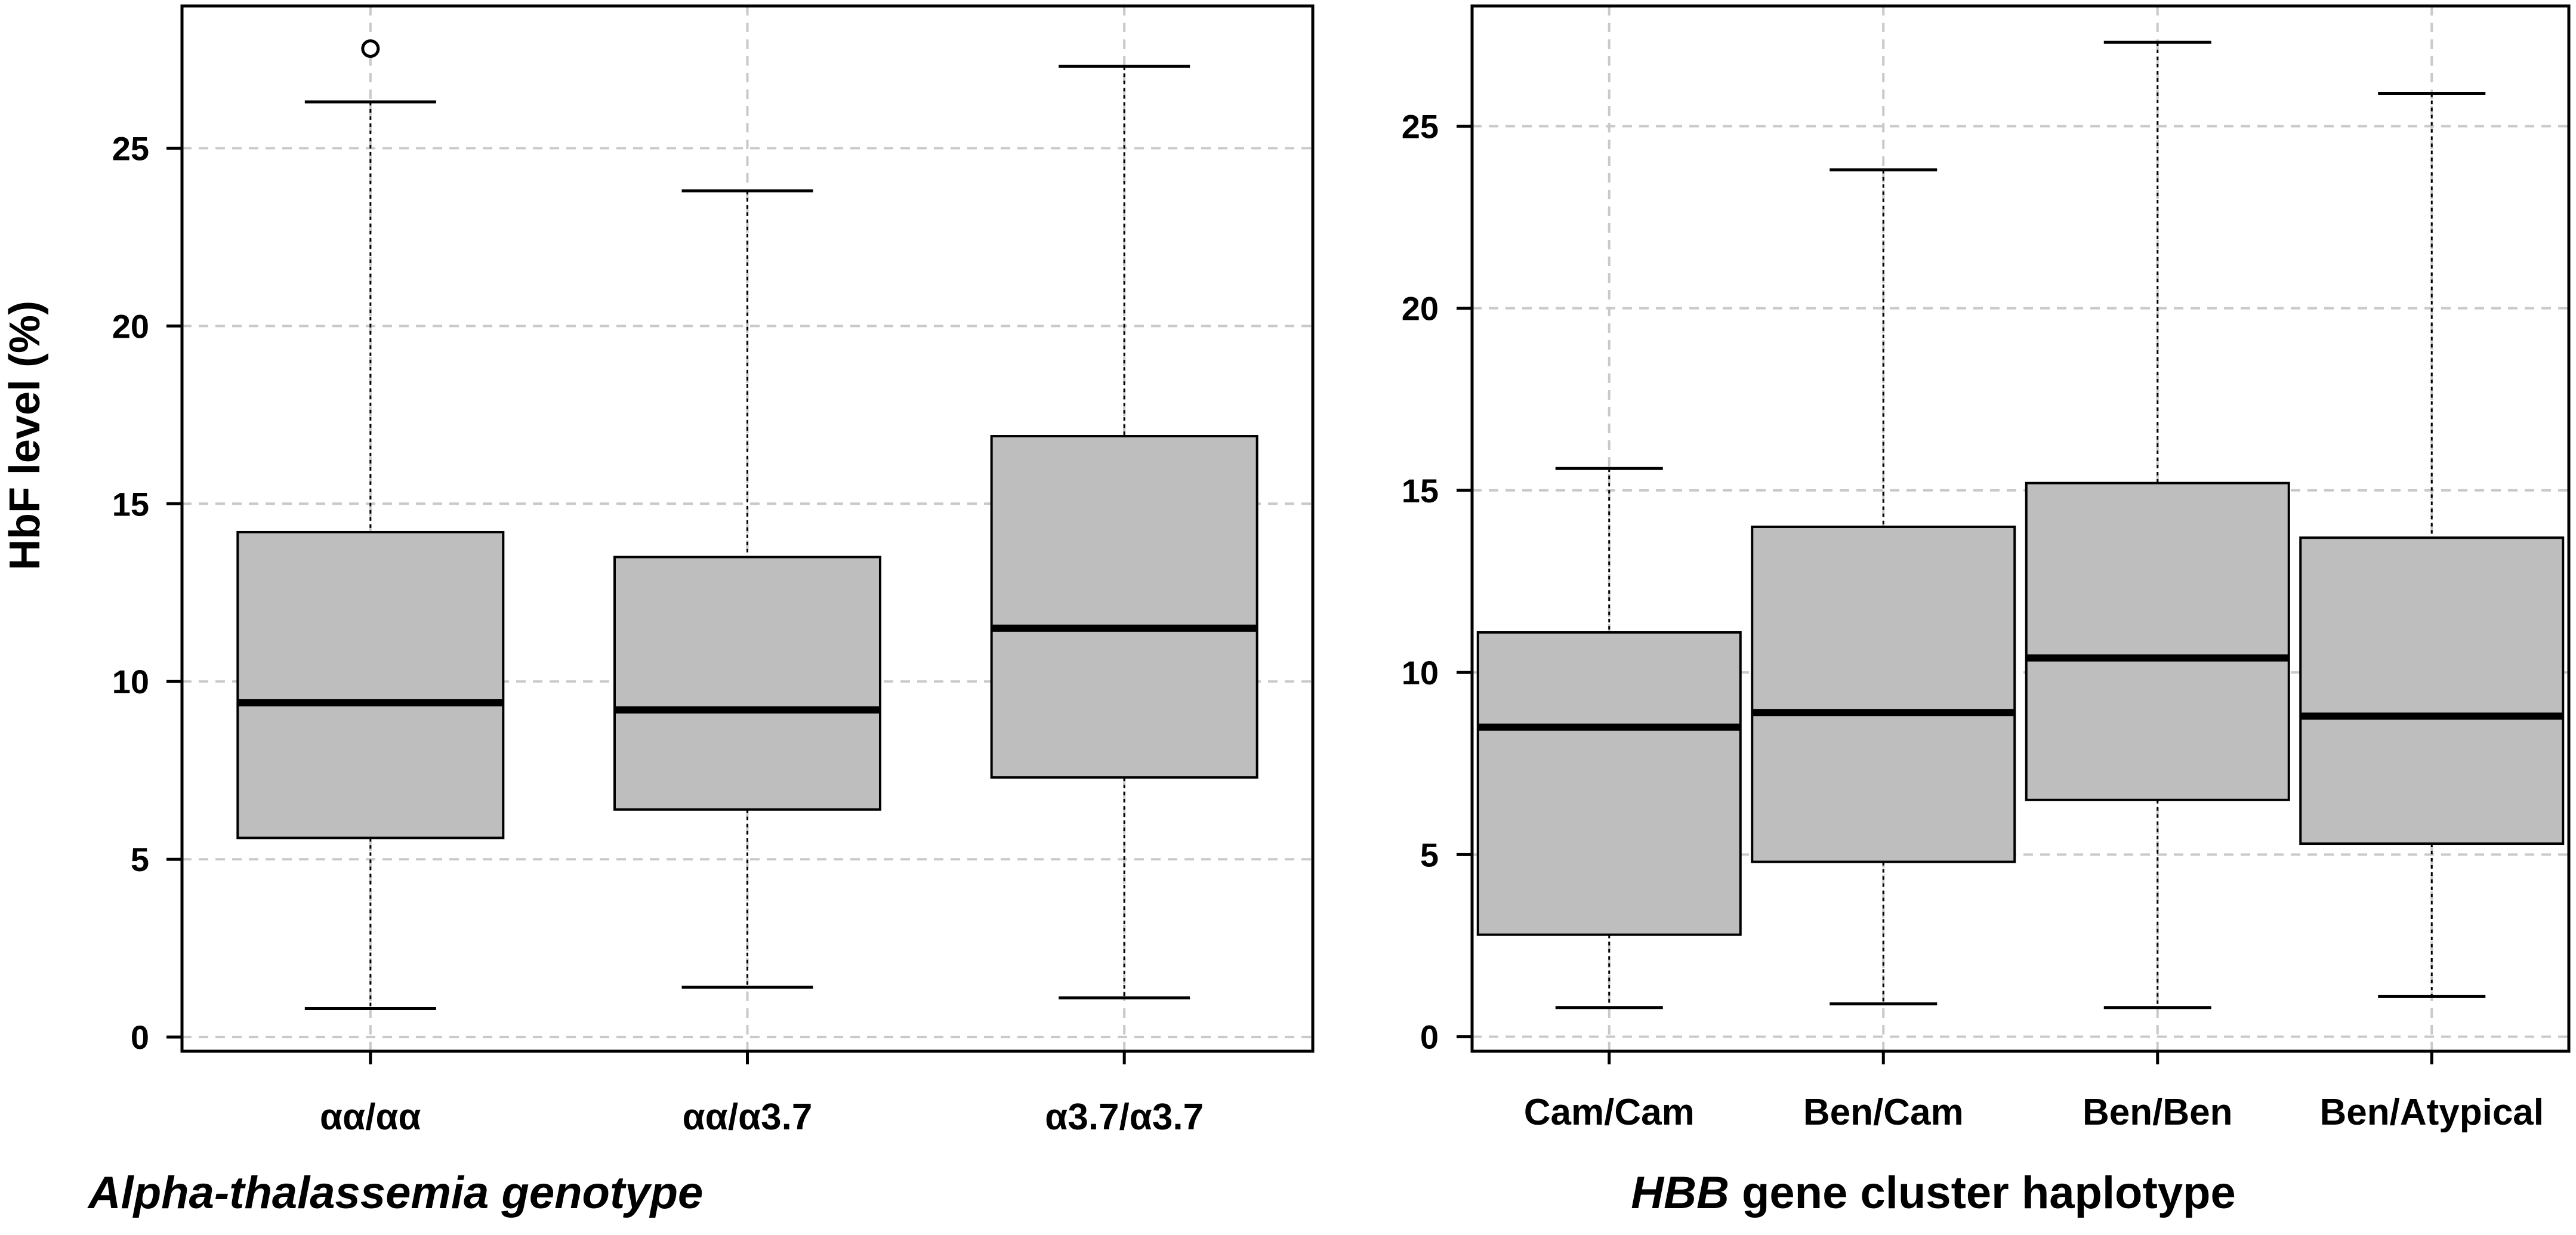 Image resolution: width=2576 pixels, height=1235 pixels. I want to click on x-tick-label: Ben/Atypical, so click(2432, 1112).